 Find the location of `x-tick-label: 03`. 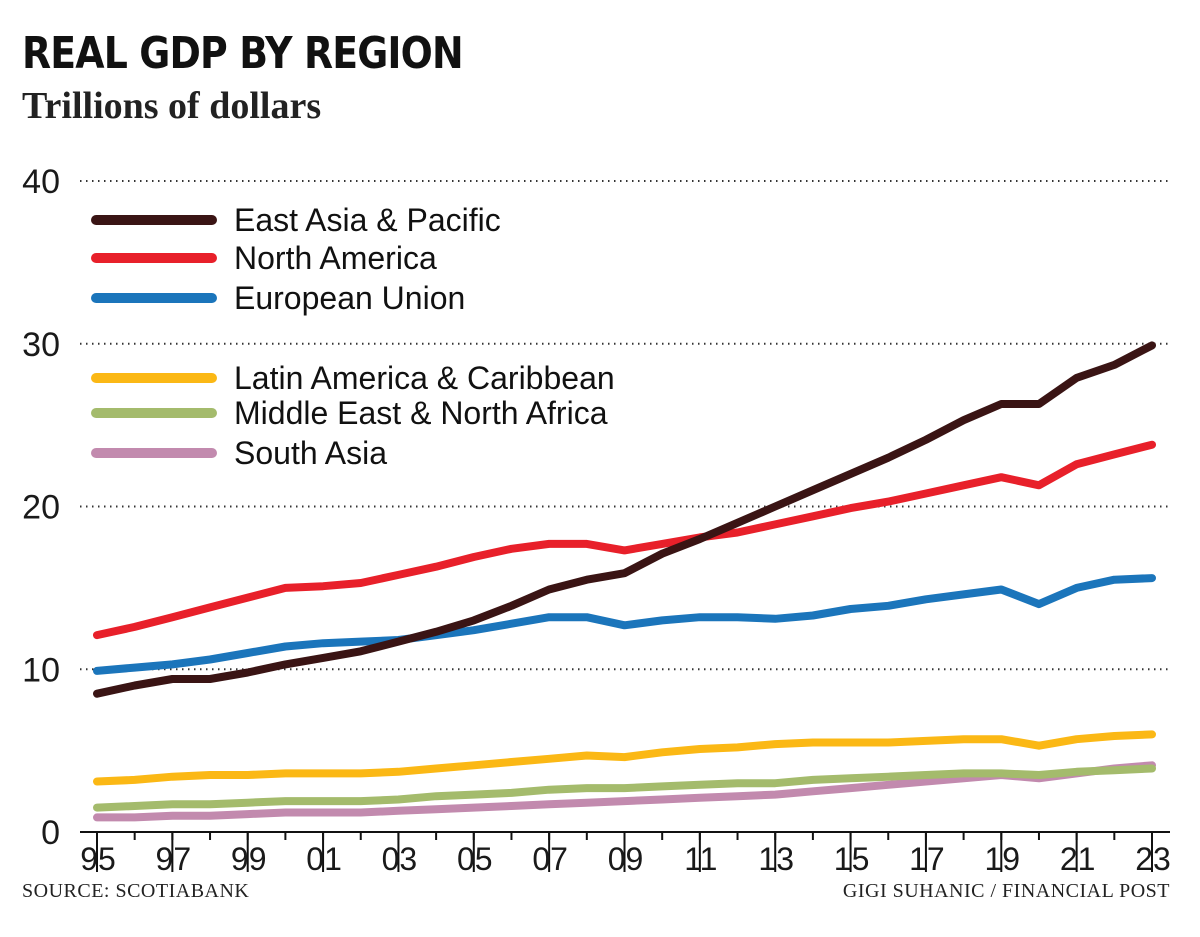

x-tick-label: 03 is located at coordinates (400, 859).